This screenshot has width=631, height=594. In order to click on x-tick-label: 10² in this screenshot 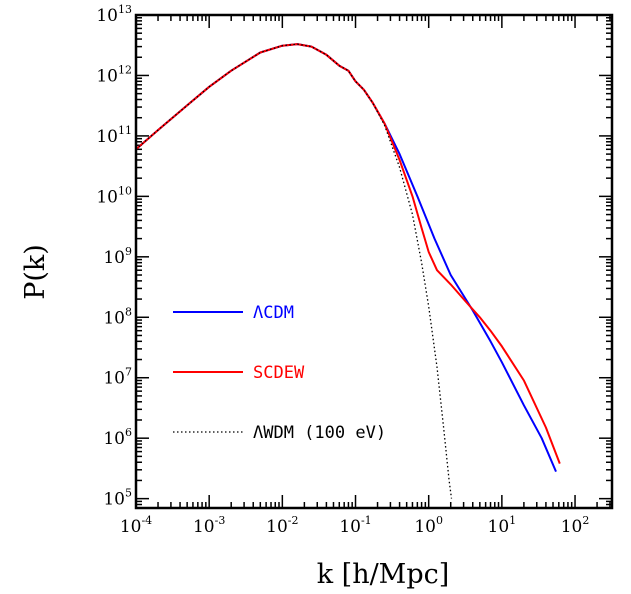, I will do `click(575, 525)`.